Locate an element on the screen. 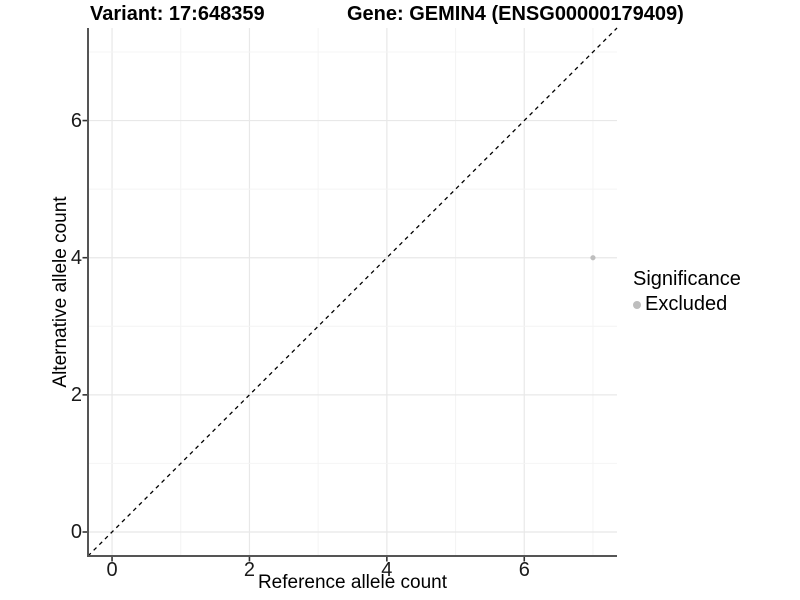 The image size is (800, 600). y-tick-label: 2 is located at coordinates (76, 394).